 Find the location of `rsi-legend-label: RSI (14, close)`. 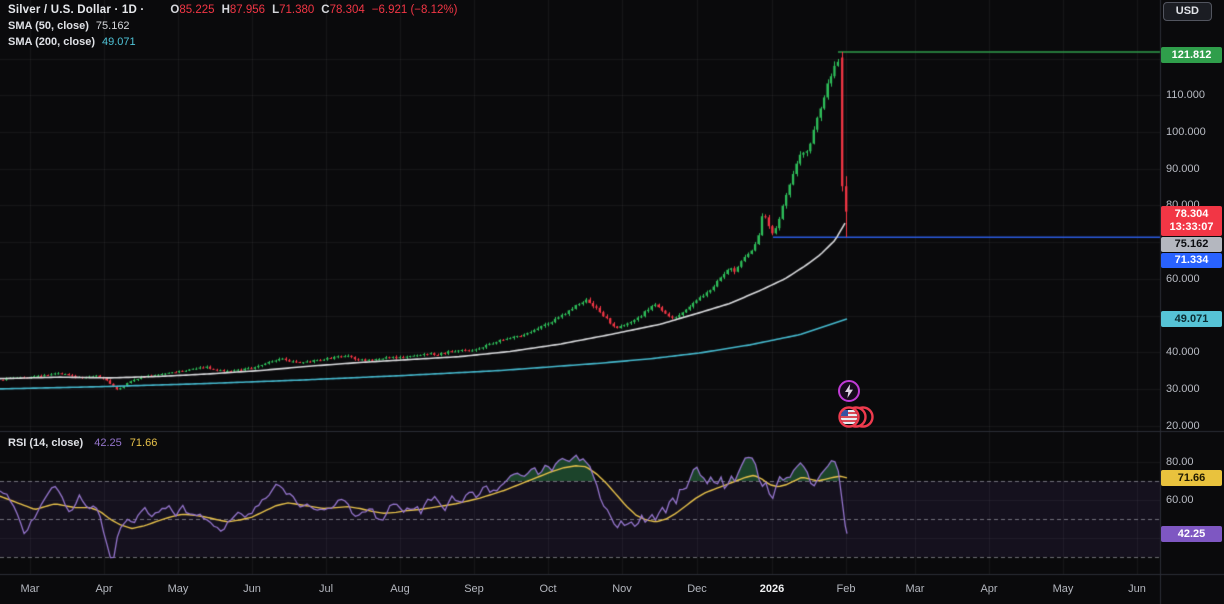

rsi-legend-label: RSI (14, close) is located at coordinates (46, 443).